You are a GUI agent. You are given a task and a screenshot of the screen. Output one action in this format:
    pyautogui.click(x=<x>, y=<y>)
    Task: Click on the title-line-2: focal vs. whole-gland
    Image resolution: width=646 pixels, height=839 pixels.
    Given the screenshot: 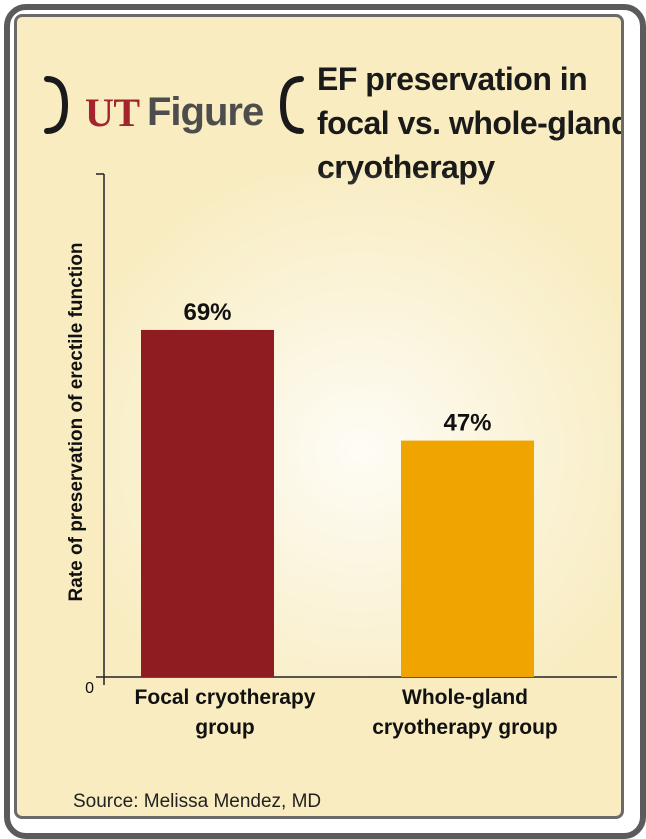 What is the action you would take?
    pyautogui.click(x=470, y=123)
    